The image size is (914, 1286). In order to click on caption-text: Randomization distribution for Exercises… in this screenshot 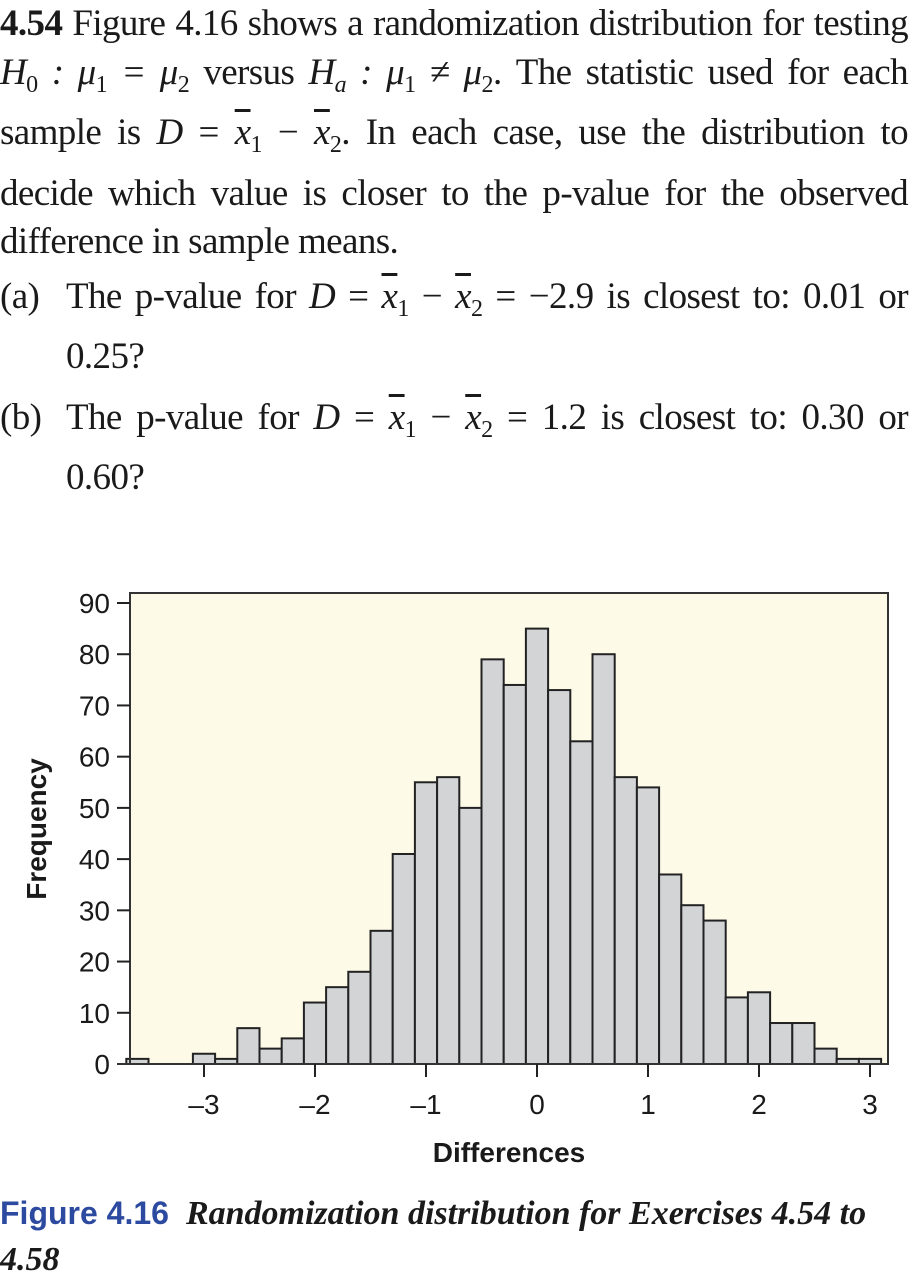, I will do `click(433, 1236)`.